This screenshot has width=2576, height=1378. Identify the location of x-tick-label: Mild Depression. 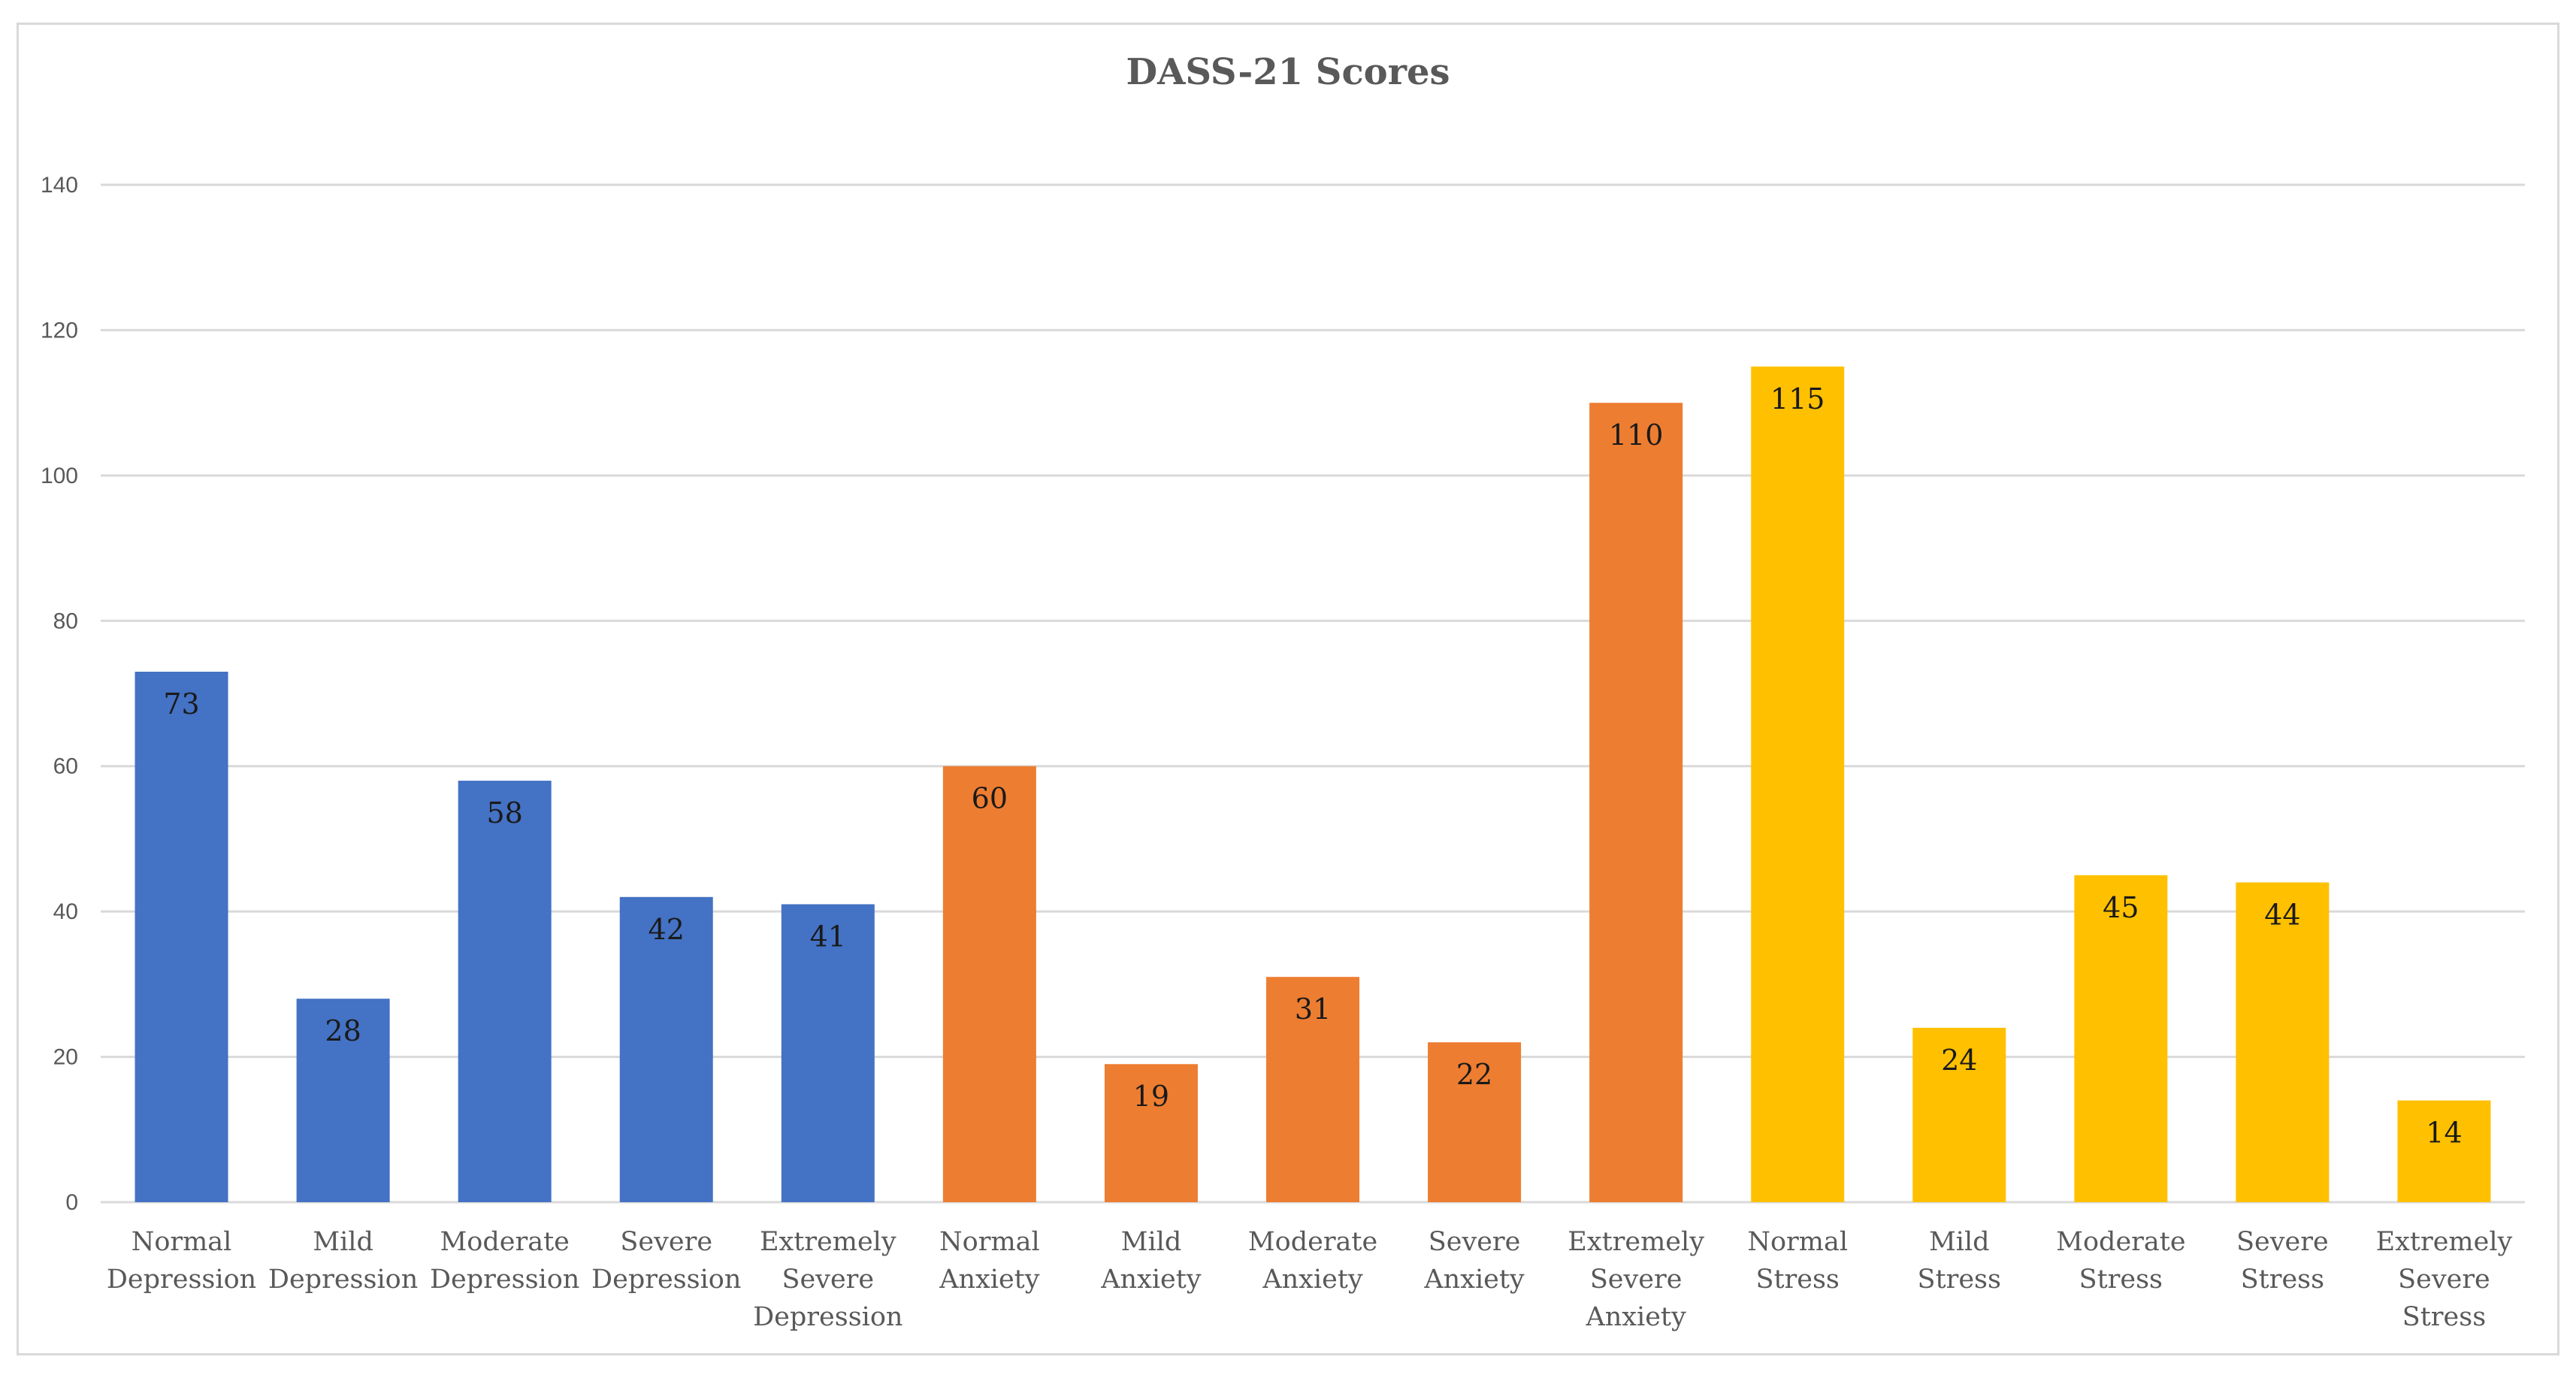
(343, 1261).